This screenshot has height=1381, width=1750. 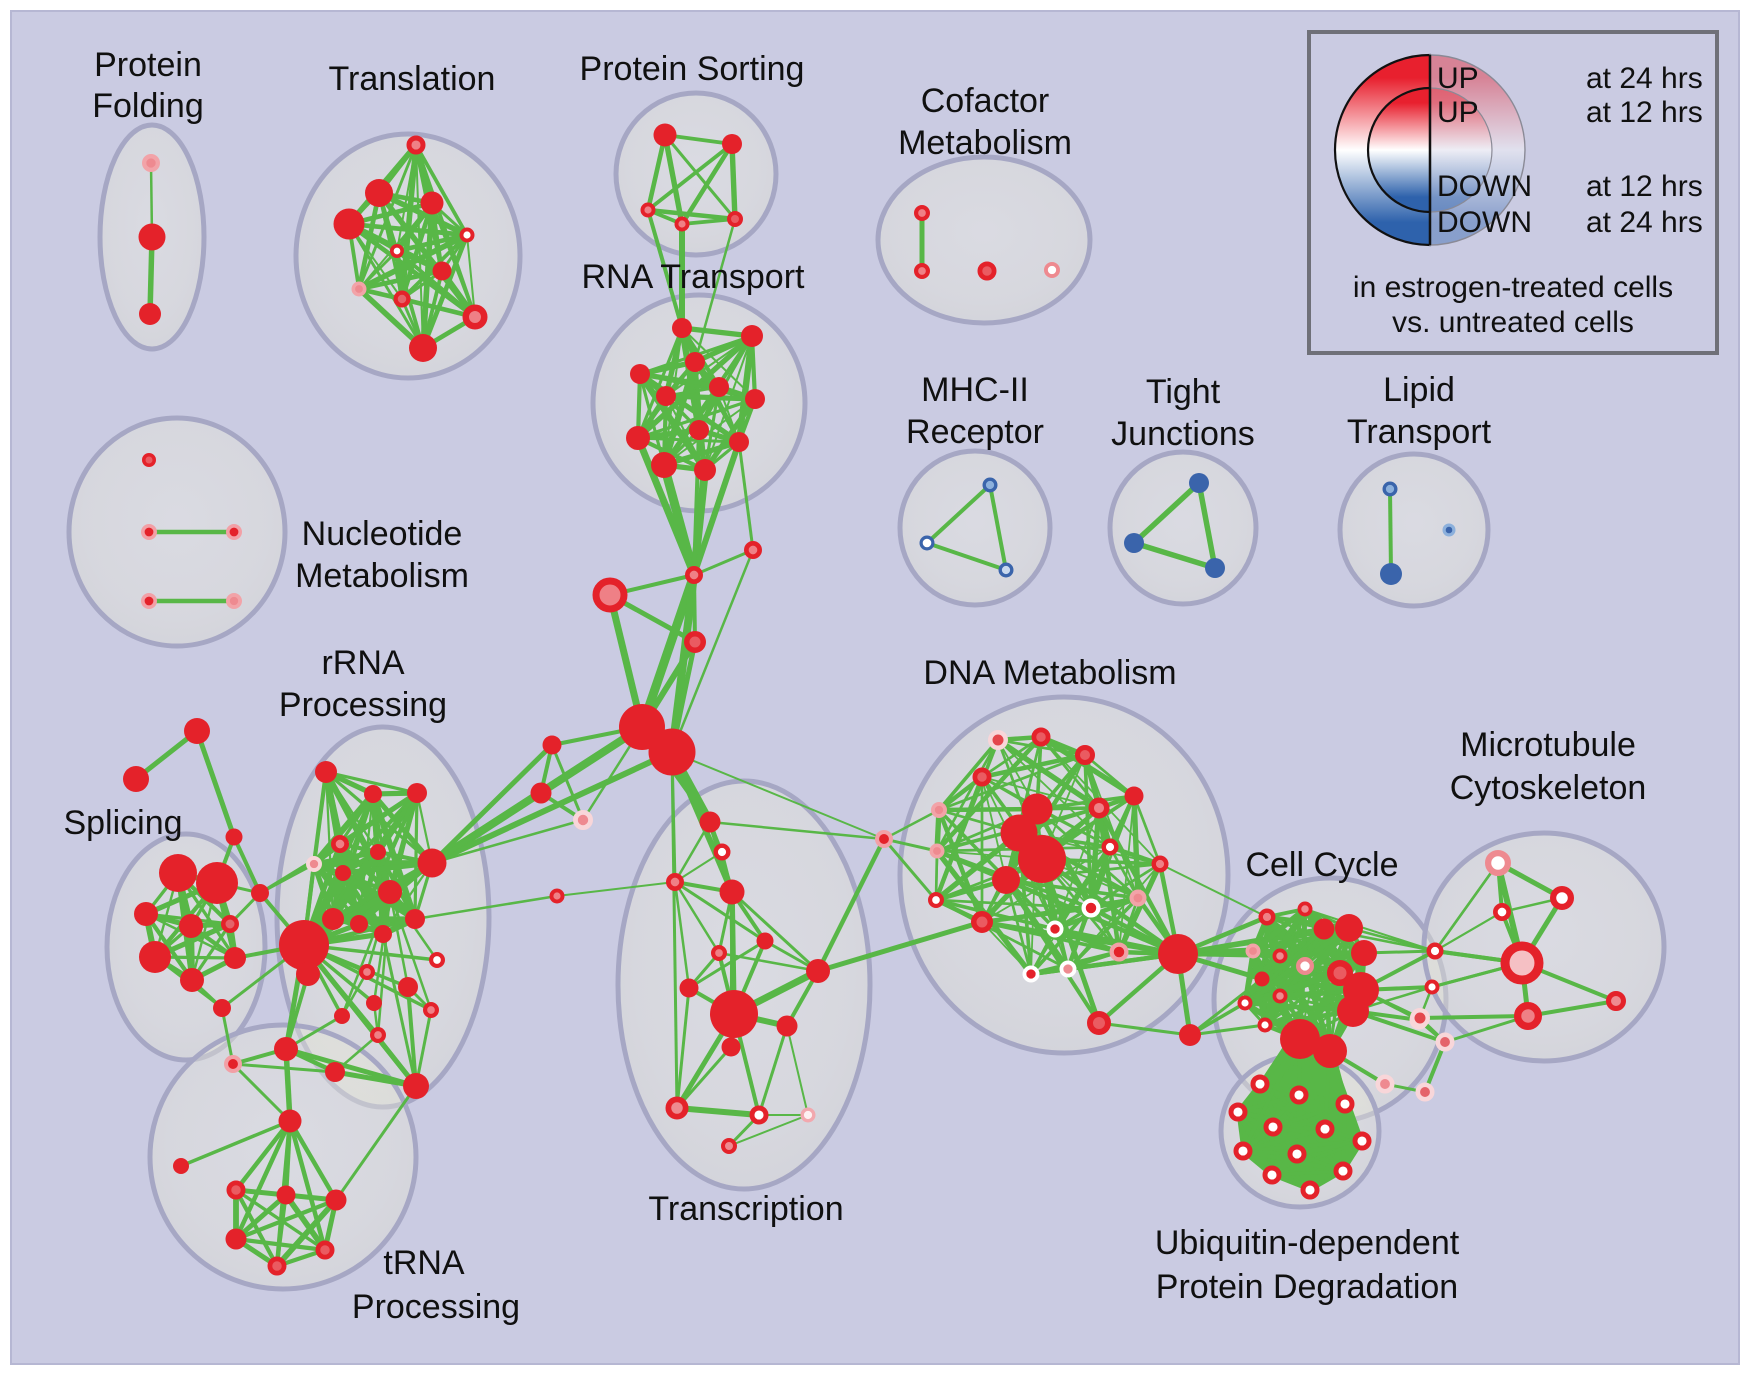 What do you see at coordinates (1183, 392) in the screenshot?
I see `svg-text: Tight` at bounding box center [1183, 392].